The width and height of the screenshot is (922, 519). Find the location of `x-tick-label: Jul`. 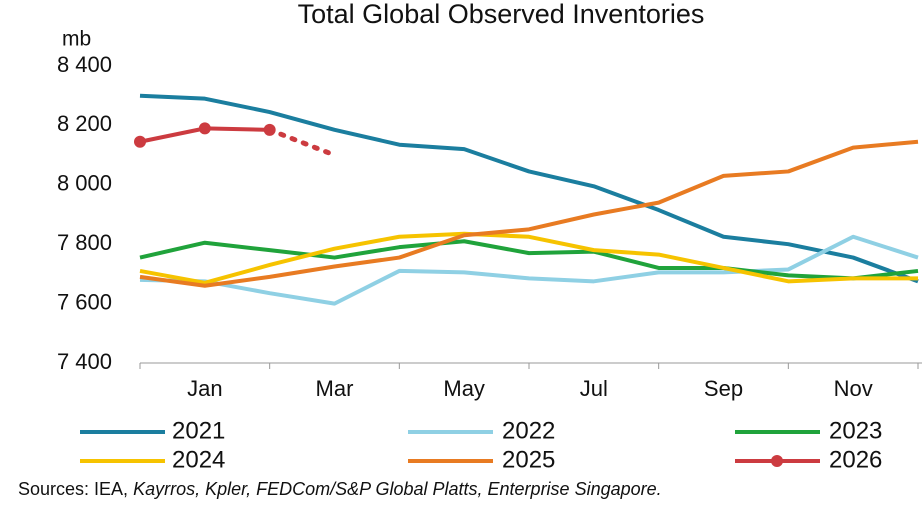

x-tick-label: Jul is located at coordinates (594, 388).